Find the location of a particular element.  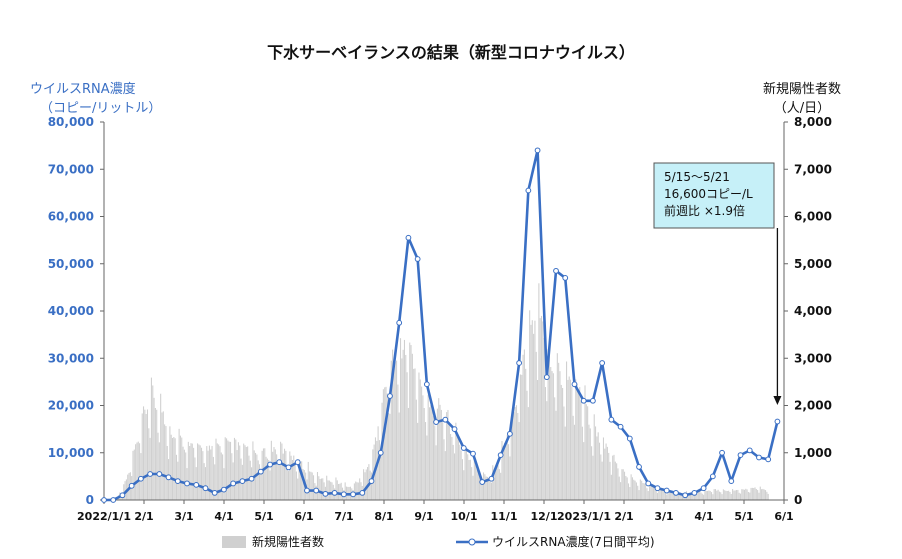

legend-line-marker is located at coordinates (472, 542).